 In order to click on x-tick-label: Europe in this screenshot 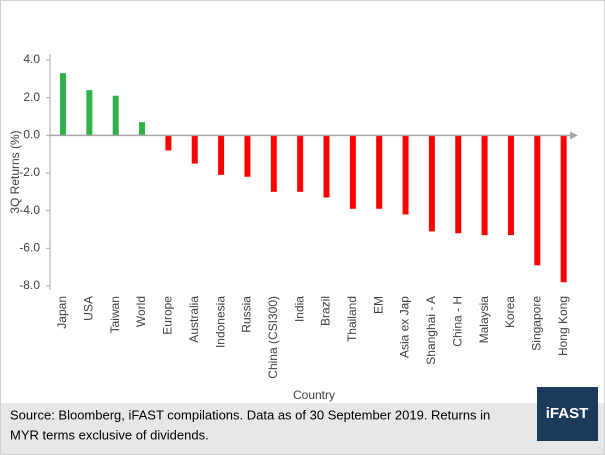, I will do `click(168, 315)`.